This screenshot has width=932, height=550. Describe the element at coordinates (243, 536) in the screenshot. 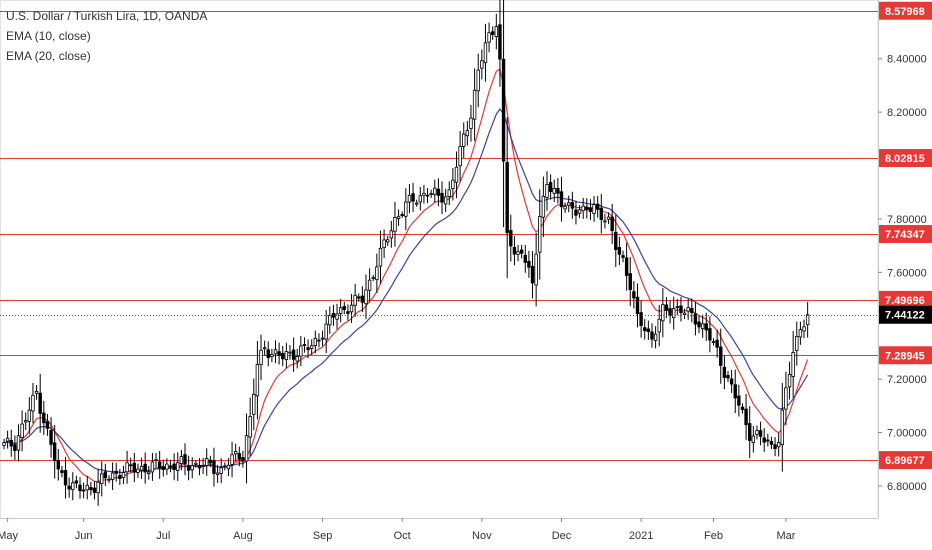

I see `x-tick-label: Aug` at that location.